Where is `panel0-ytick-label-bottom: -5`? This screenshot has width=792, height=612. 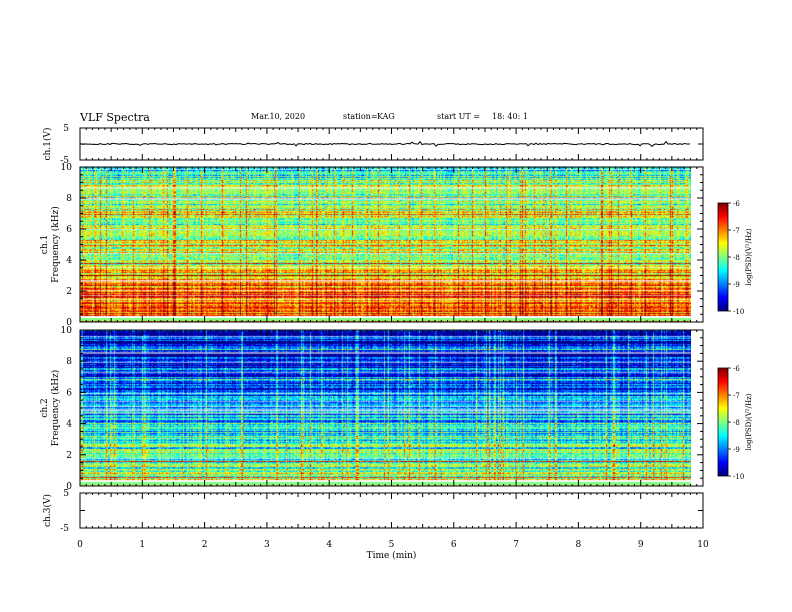 panel0-ytick-label-bottom: -5 is located at coordinates (64, 161).